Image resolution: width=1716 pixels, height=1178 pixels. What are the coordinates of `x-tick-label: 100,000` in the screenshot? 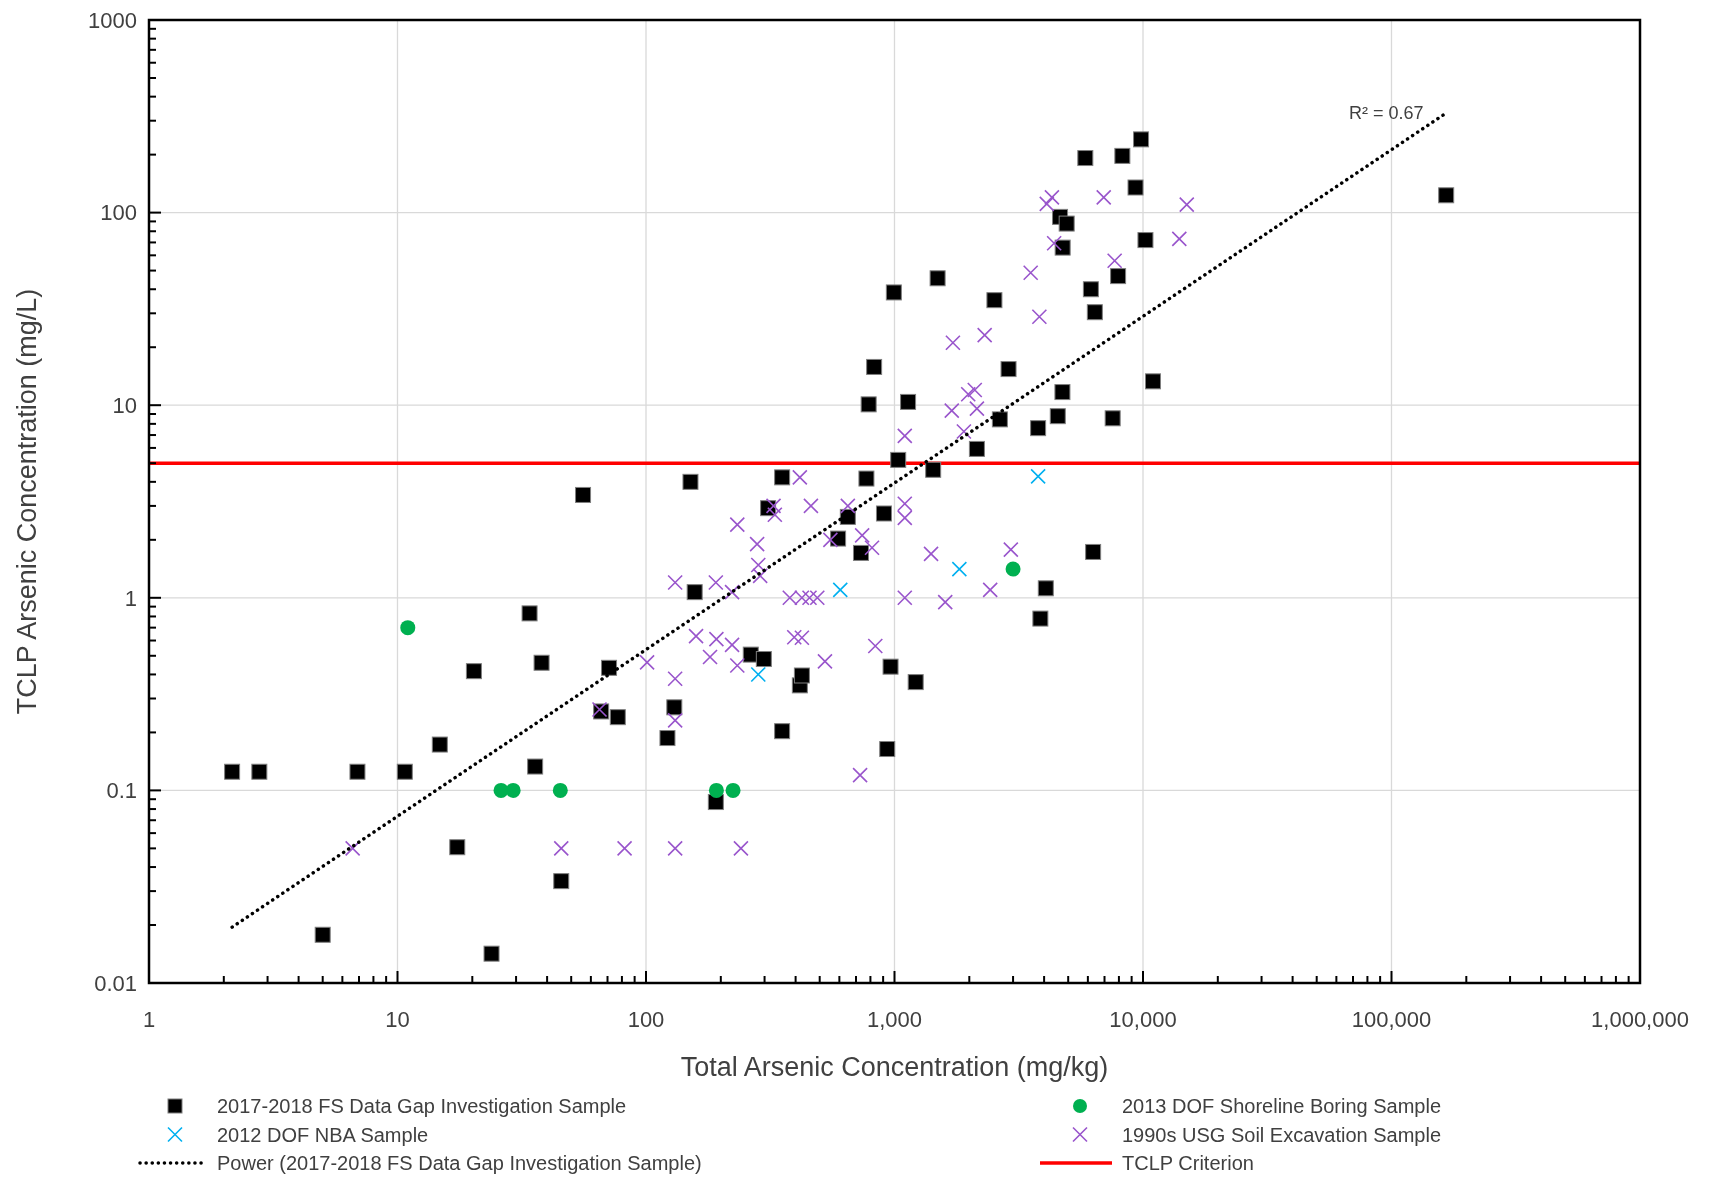 It's located at (1391, 1019).